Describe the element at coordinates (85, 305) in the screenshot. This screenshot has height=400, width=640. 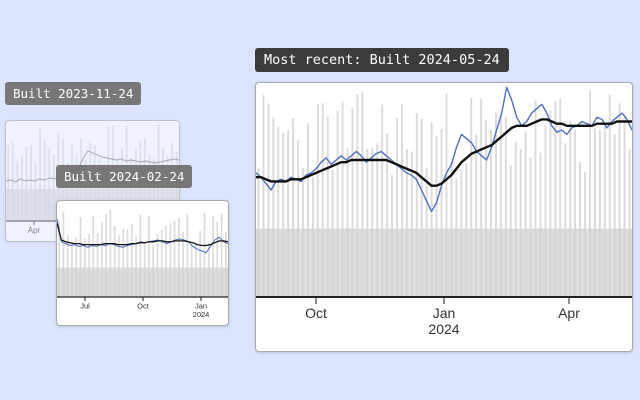
I see `x-tick-label: Jul` at that location.